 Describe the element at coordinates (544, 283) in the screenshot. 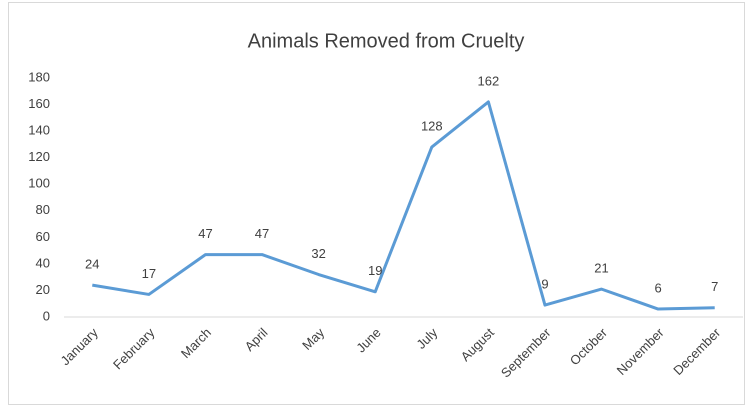

I see `data-label: 9` at that location.